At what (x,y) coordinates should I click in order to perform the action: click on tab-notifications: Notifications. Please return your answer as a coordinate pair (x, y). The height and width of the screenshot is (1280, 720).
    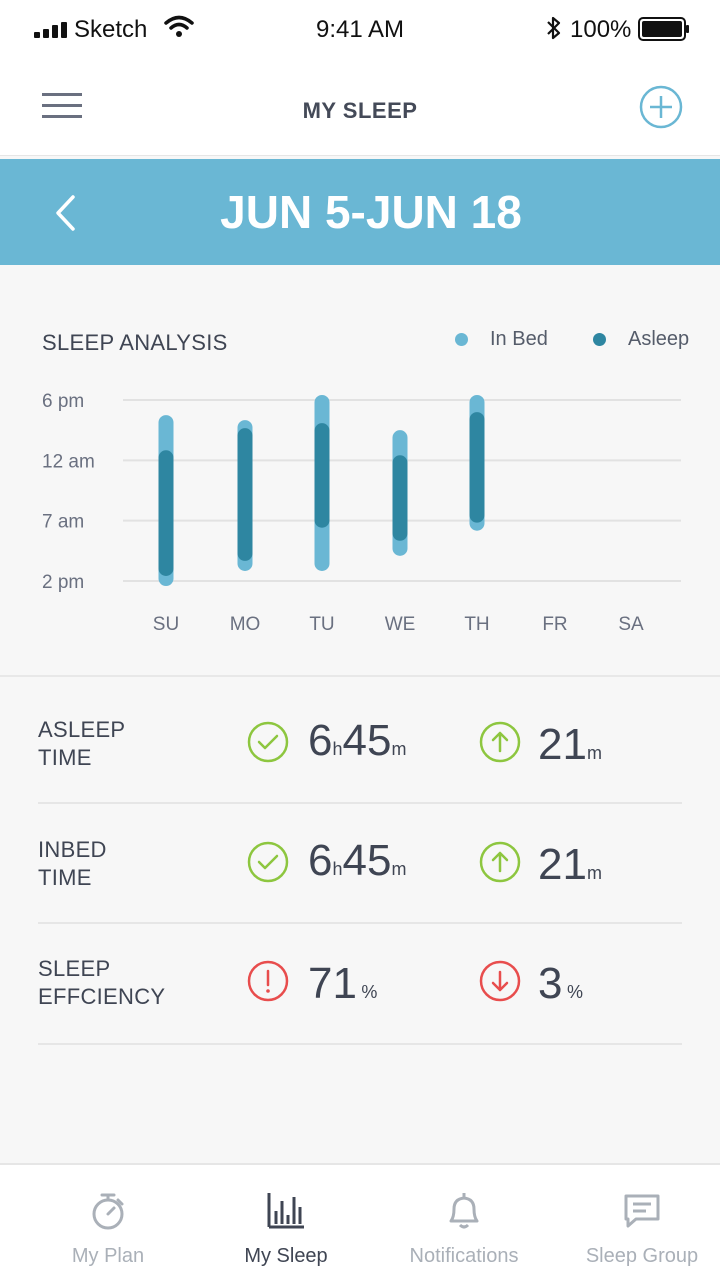
    Looking at the image, I should click on (464, 1222).